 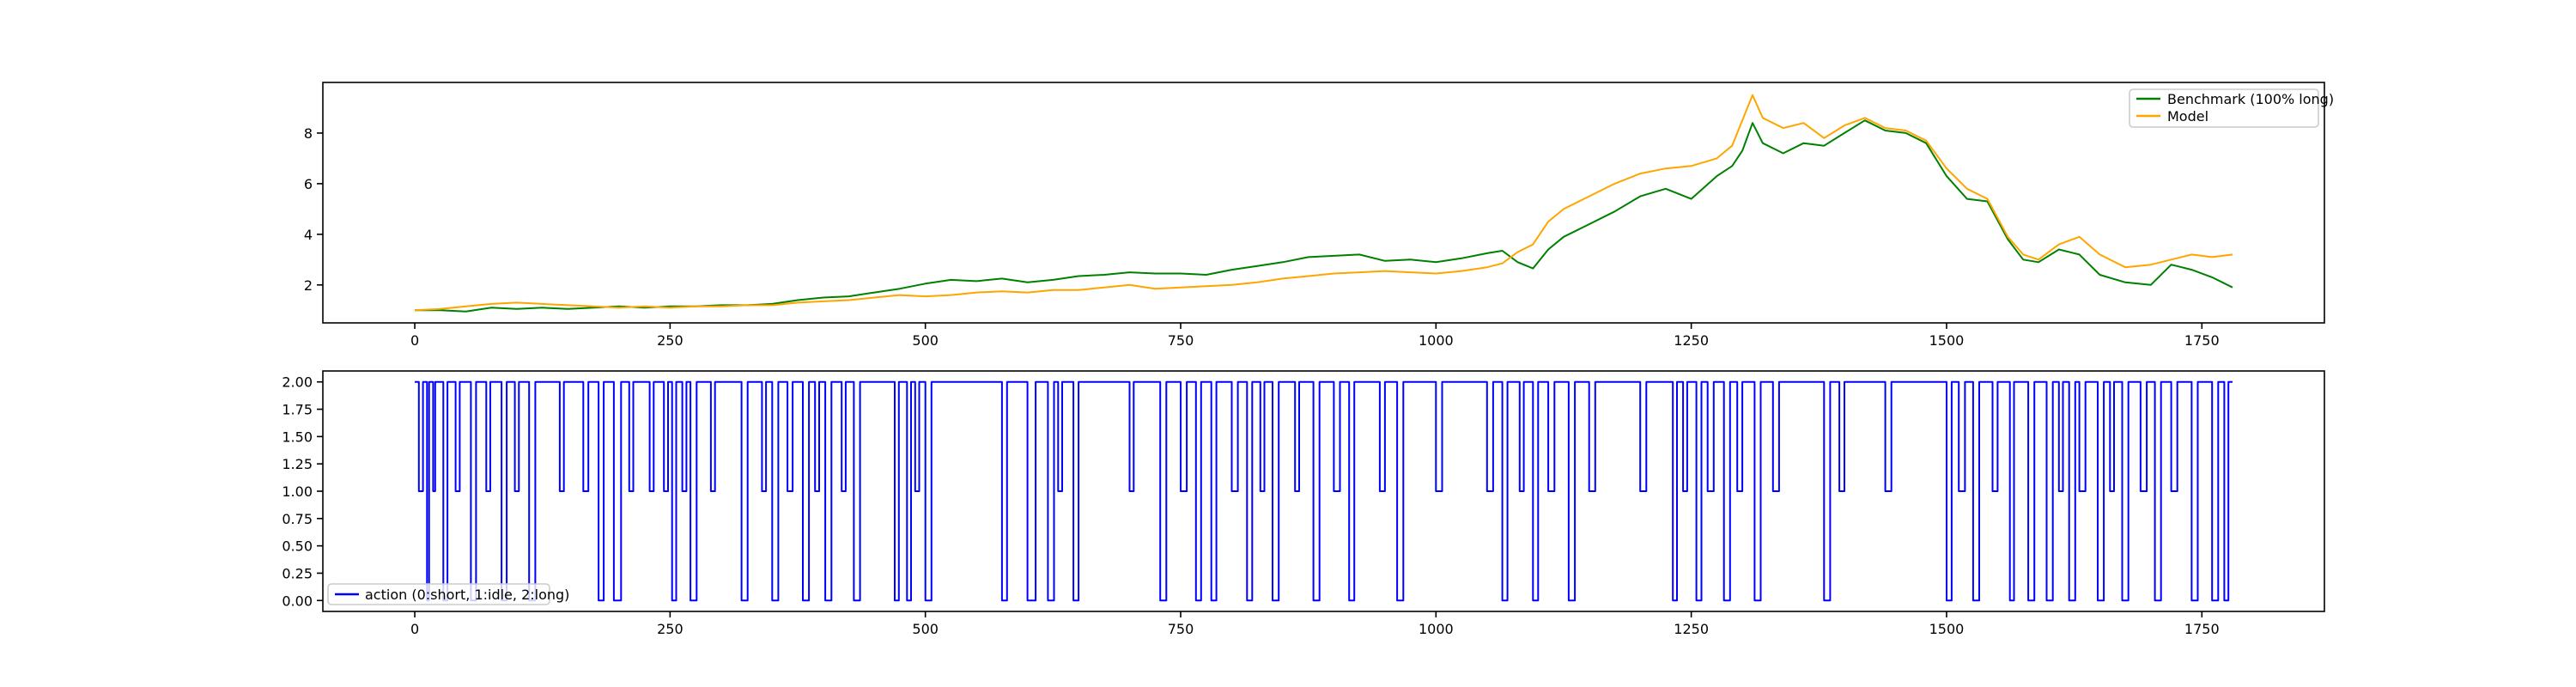 I want to click on action-legend-box, so click(x=439, y=594).